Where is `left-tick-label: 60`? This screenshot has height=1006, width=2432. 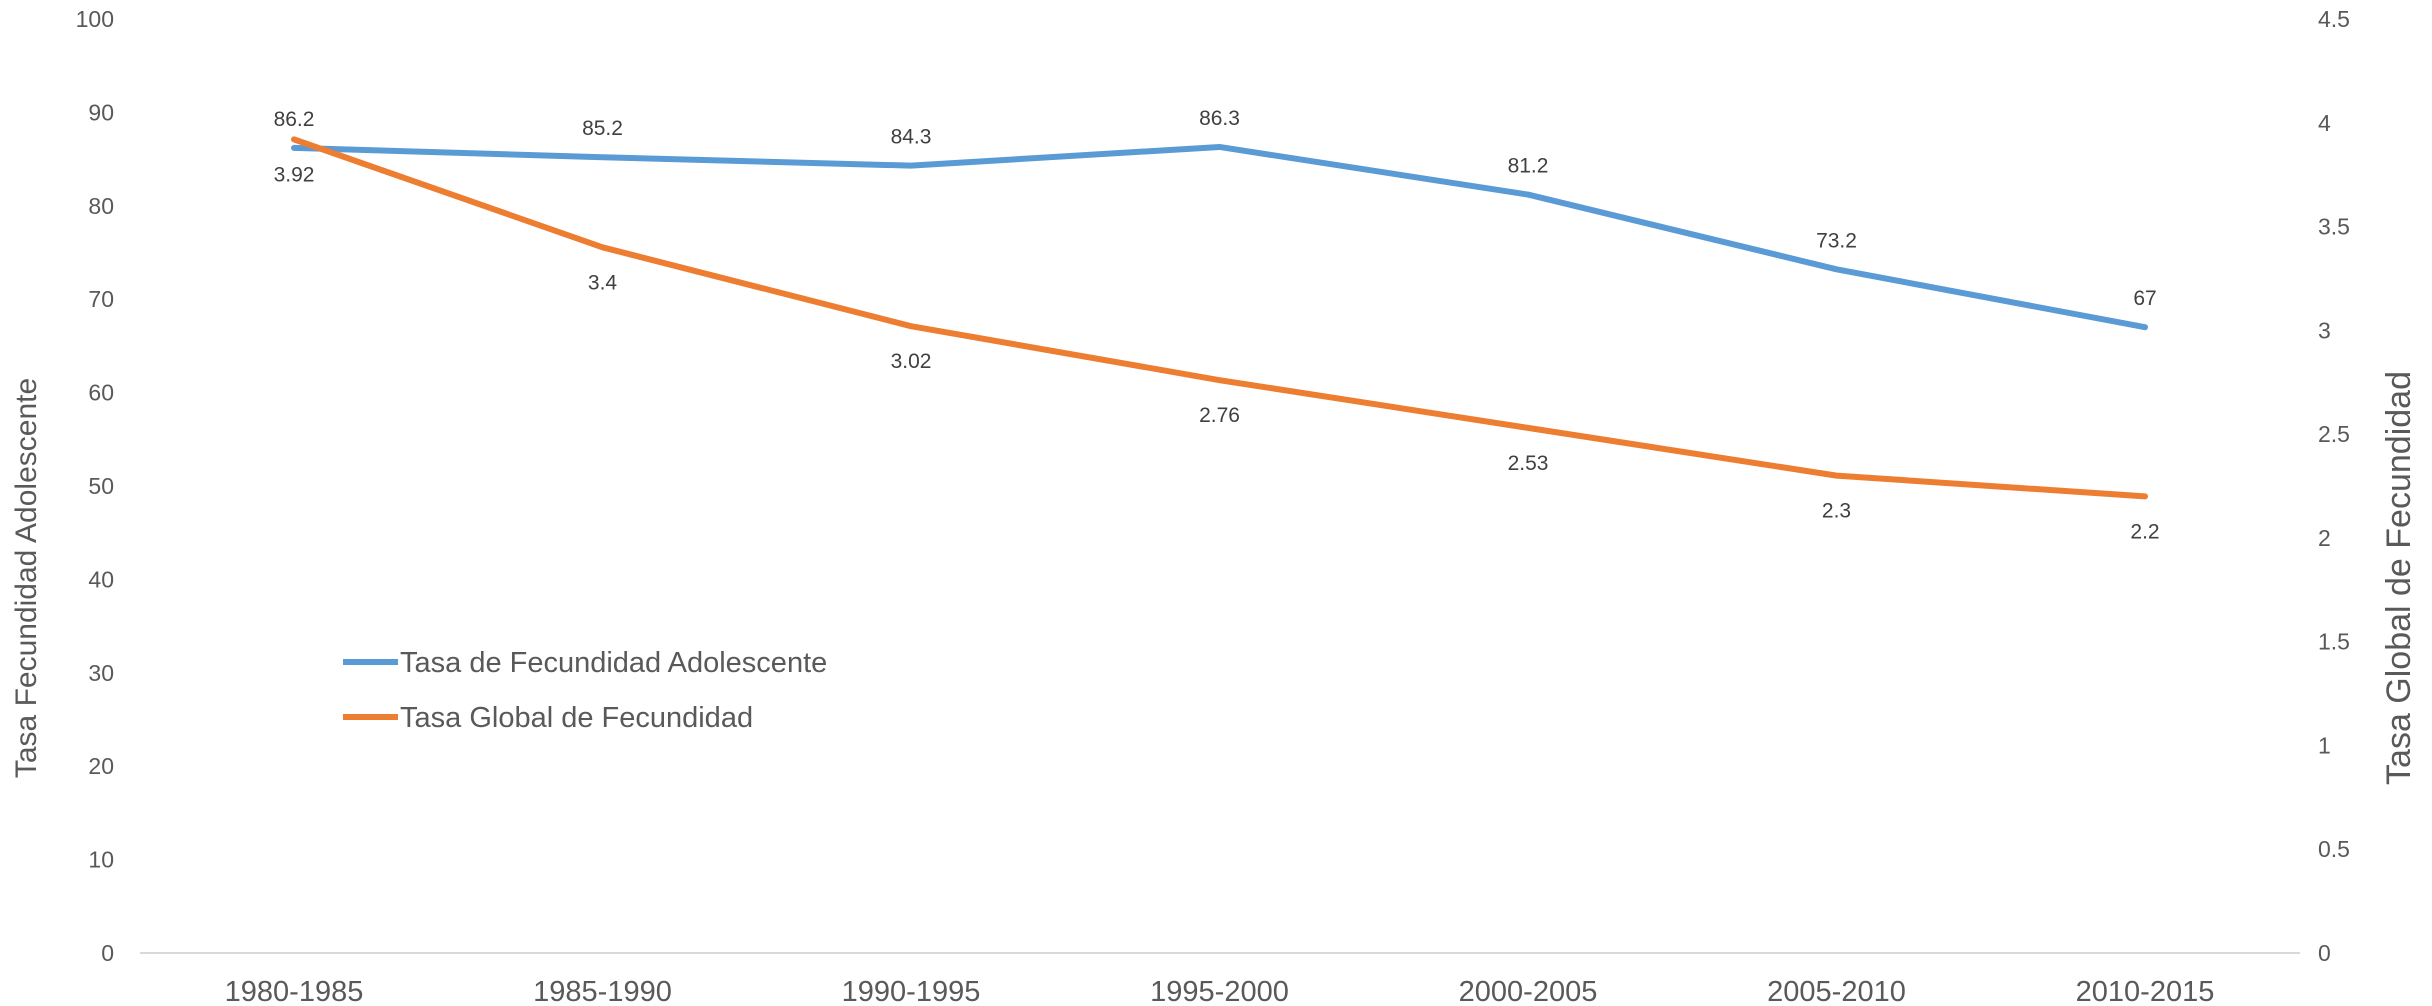 left-tick-label: 60 is located at coordinates (101, 393).